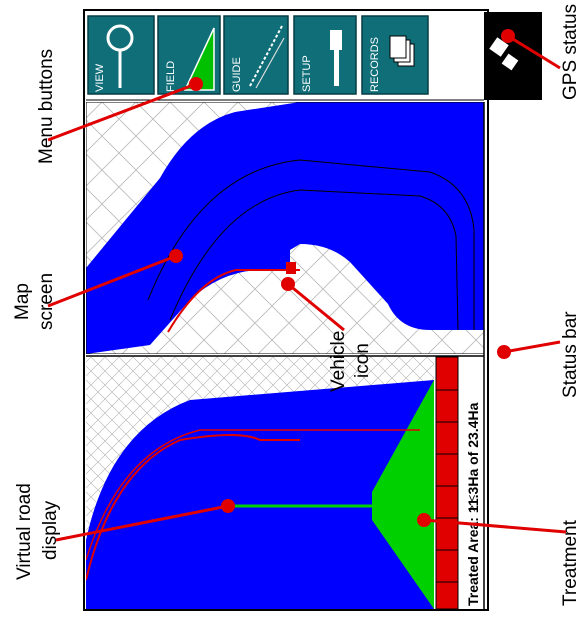 The height and width of the screenshot is (623, 585). I want to click on gps-status, so click(513, 56).